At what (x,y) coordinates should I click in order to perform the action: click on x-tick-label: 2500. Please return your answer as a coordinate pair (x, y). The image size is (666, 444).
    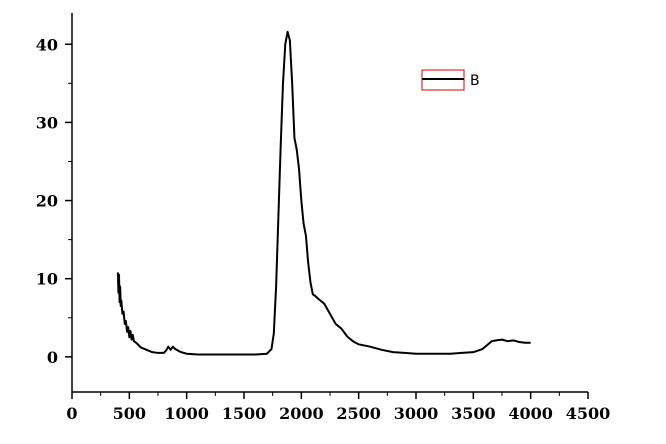
    Looking at the image, I should click on (358, 413).